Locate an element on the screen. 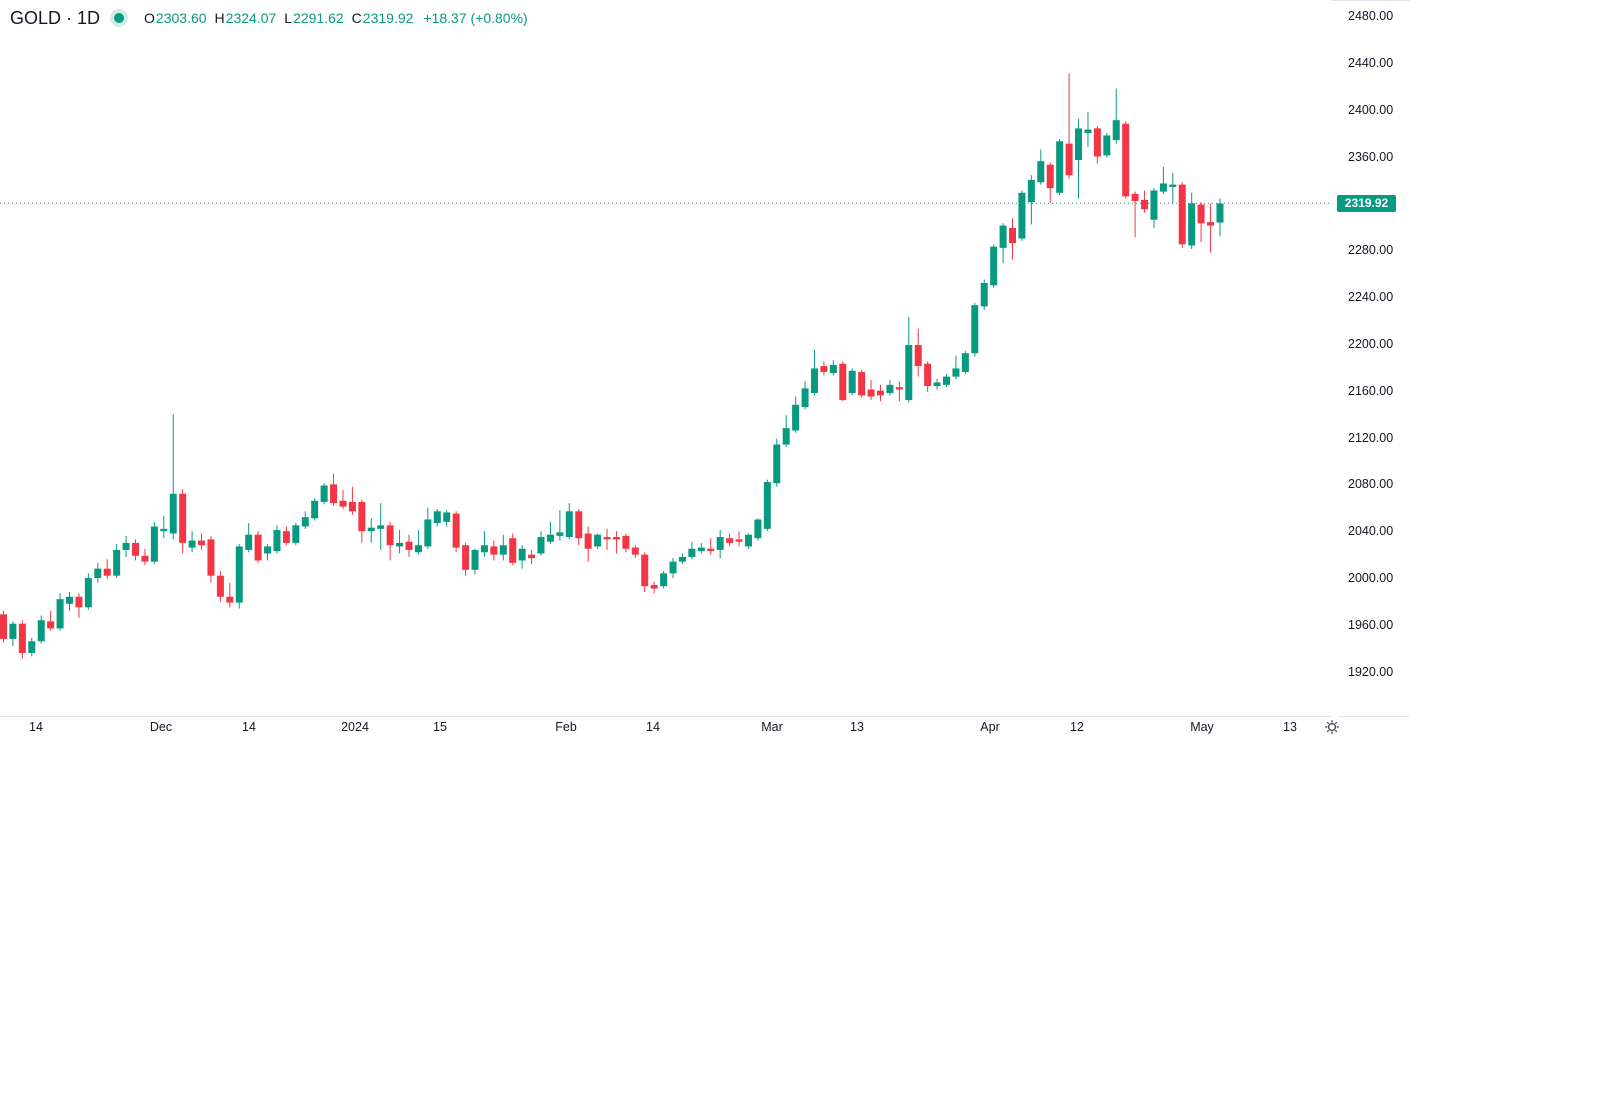  price-tick-label: 1920.00 is located at coordinates (1371, 671).